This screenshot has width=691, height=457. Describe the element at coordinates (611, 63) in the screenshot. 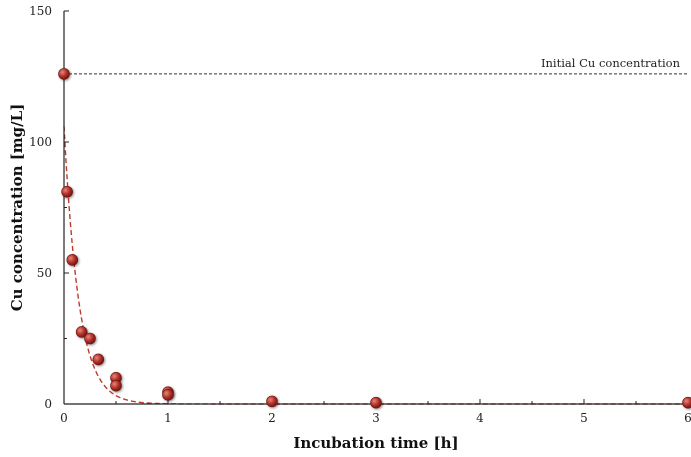

I see `reference-line-label: Initial Cu concentration` at that location.